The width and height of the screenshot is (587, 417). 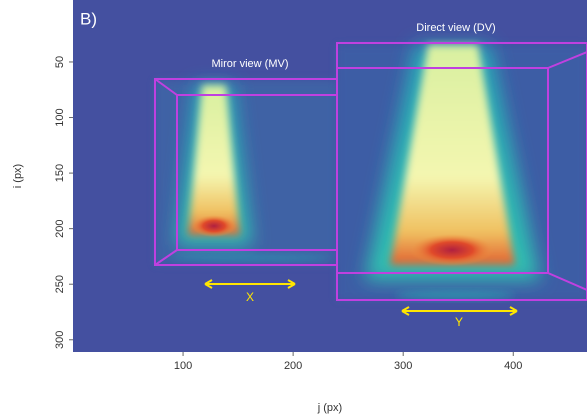 What do you see at coordinates (403, 366) in the screenshot?
I see `x-tick-label: 300` at bounding box center [403, 366].